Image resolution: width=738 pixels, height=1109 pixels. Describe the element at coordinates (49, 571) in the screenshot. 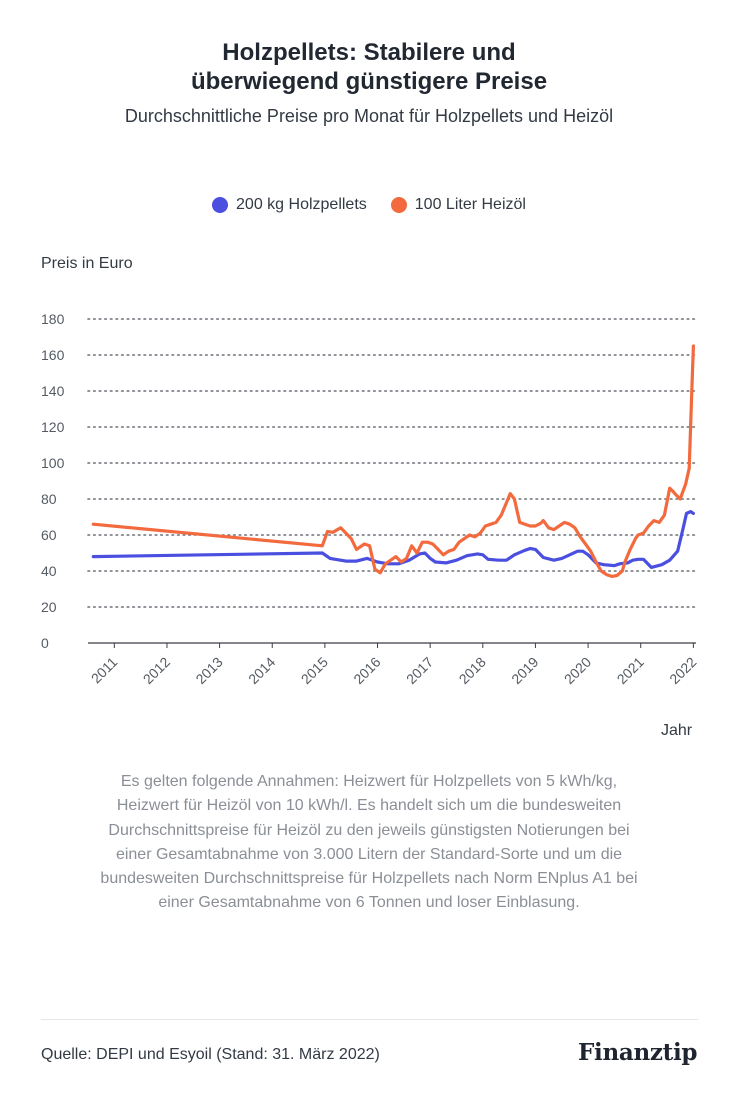

I see `y-tick-label-40: 40` at that location.